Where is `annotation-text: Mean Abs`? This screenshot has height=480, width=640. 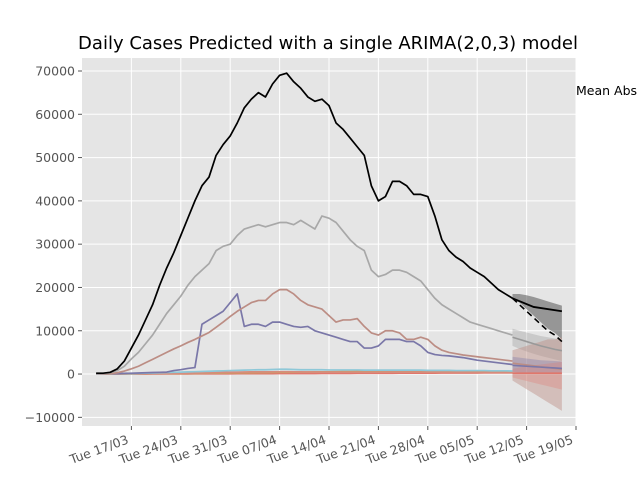
annotation-text: Mean Abs is located at coordinates (606, 90).